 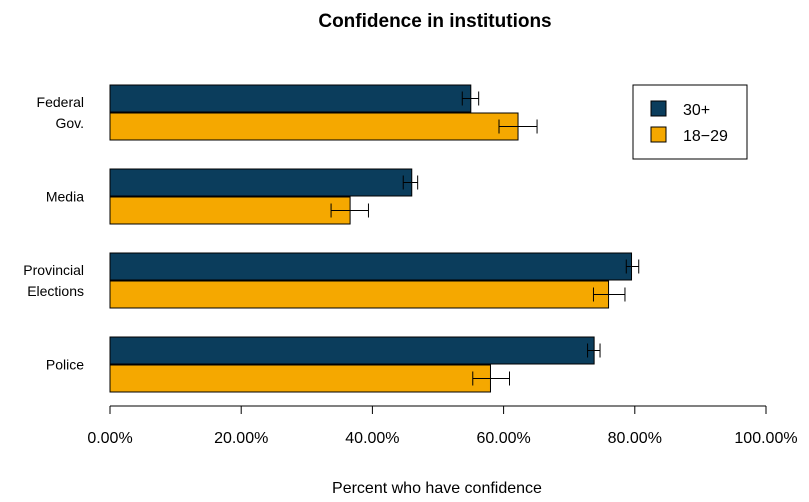 What do you see at coordinates (696, 110) in the screenshot?
I see `legend-label-0: 30+` at bounding box center [696, 110].